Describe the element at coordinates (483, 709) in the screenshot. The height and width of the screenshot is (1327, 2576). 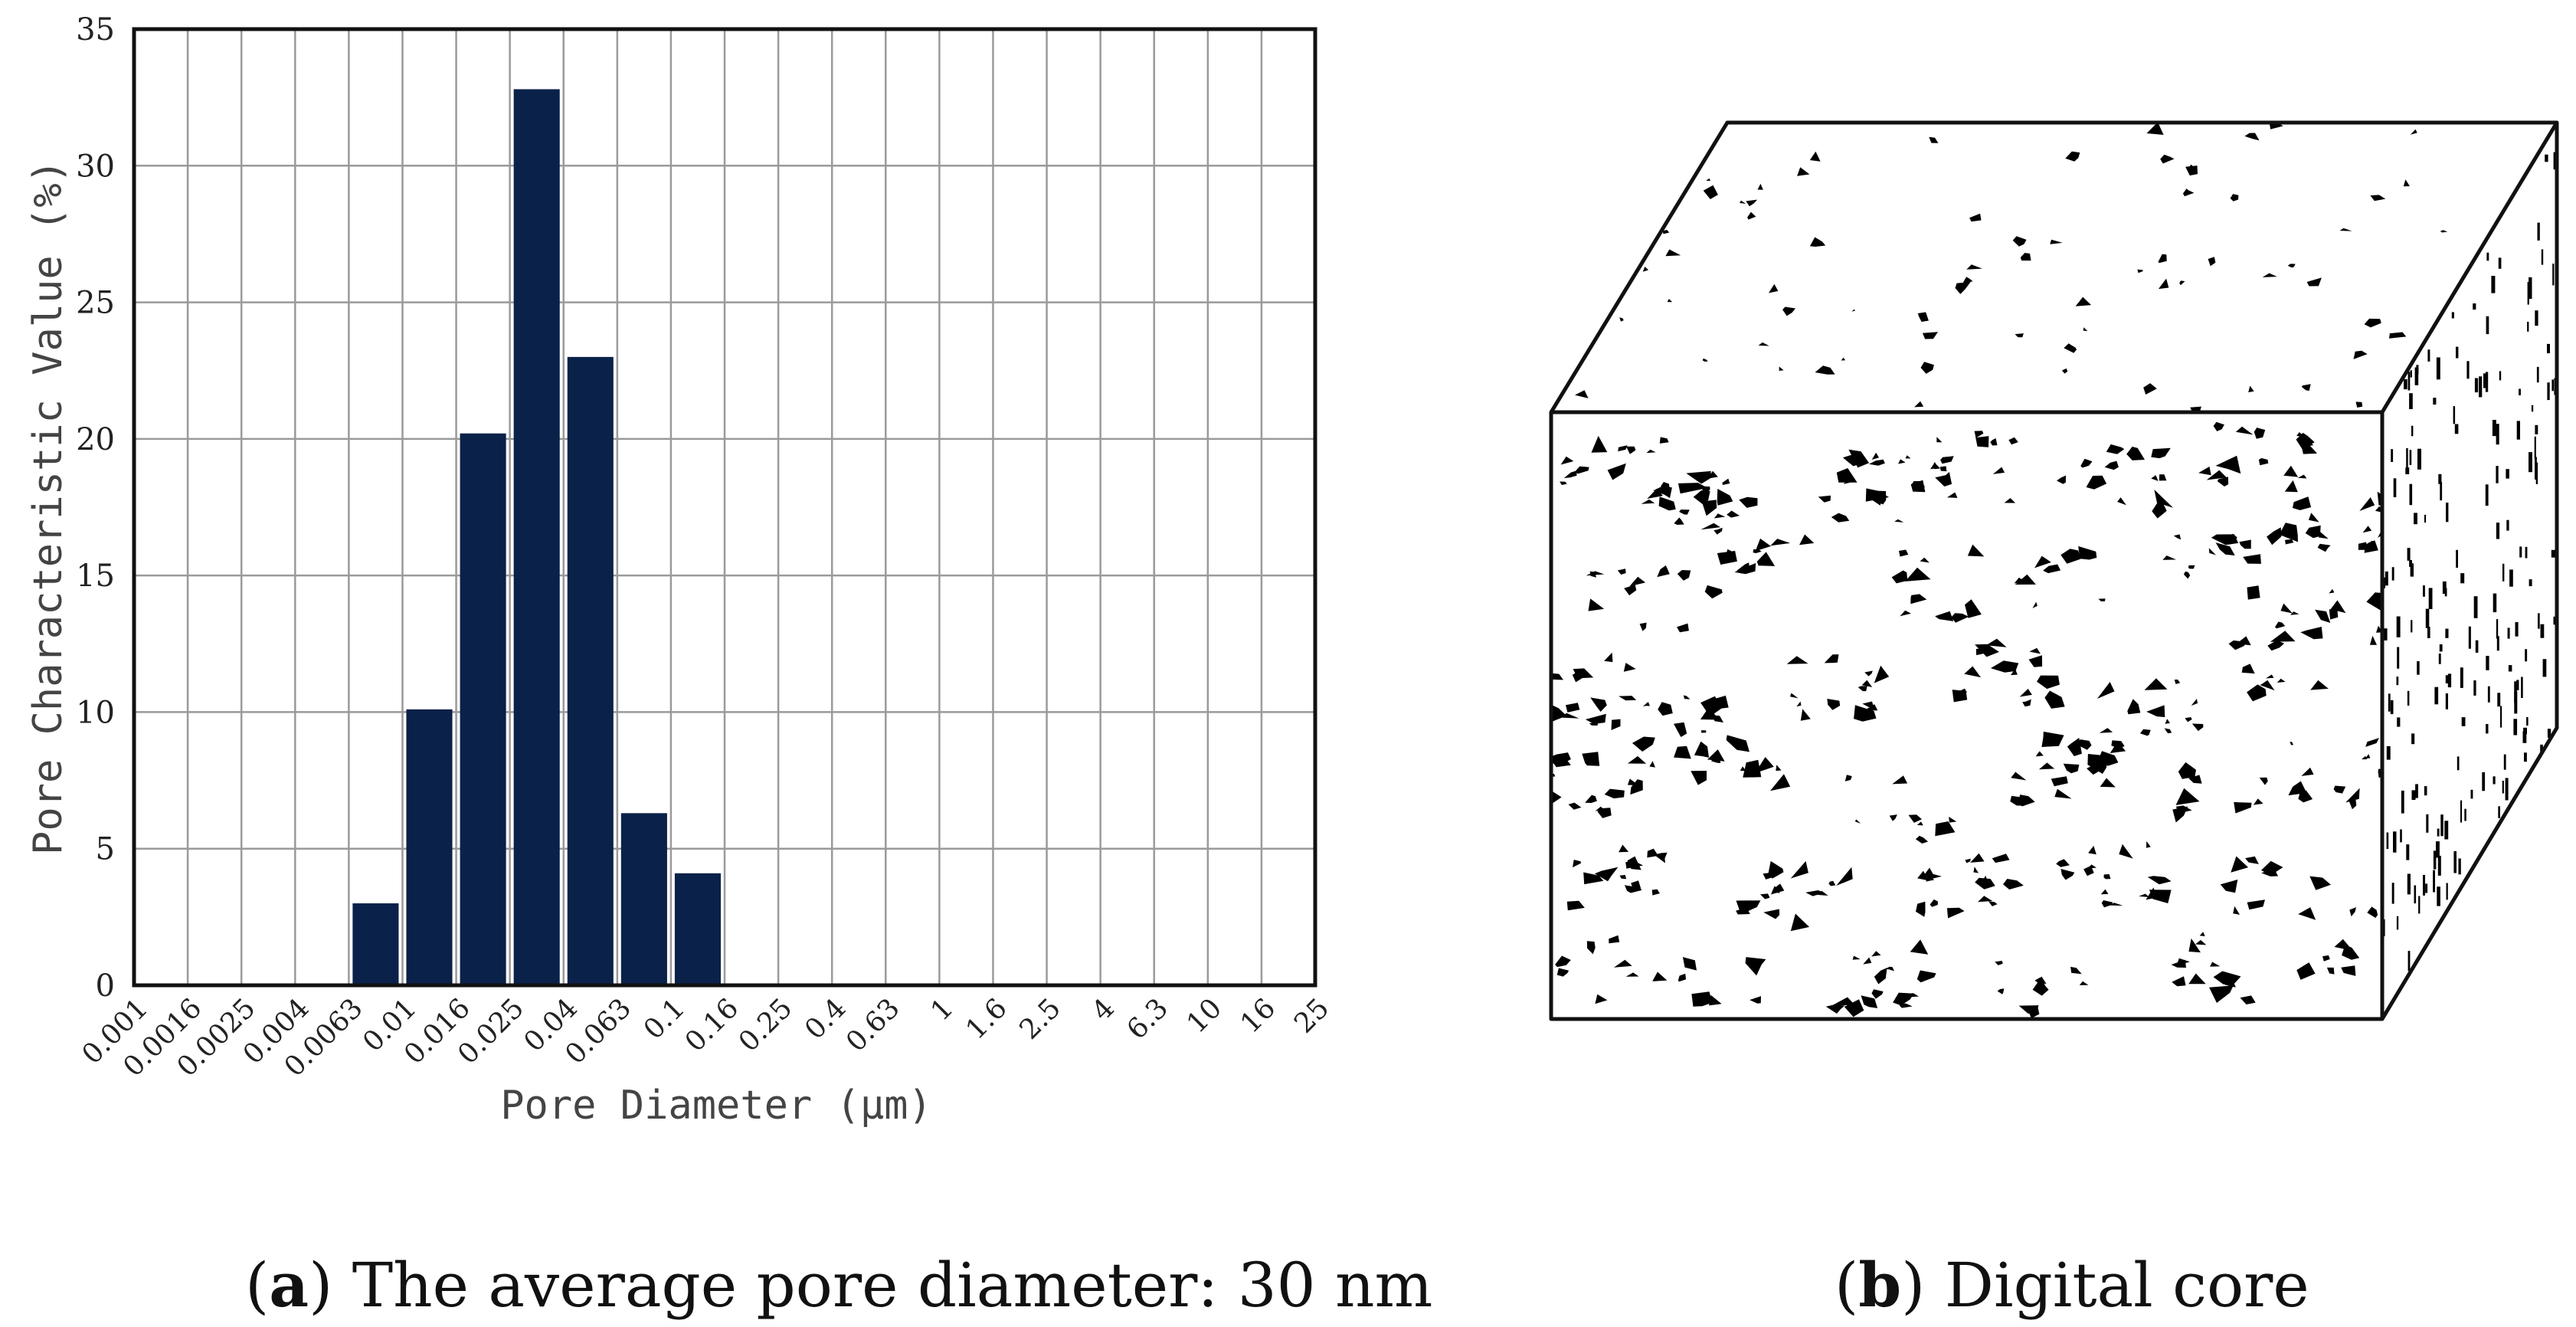
I see `bar-0.016-0.025` at that location.